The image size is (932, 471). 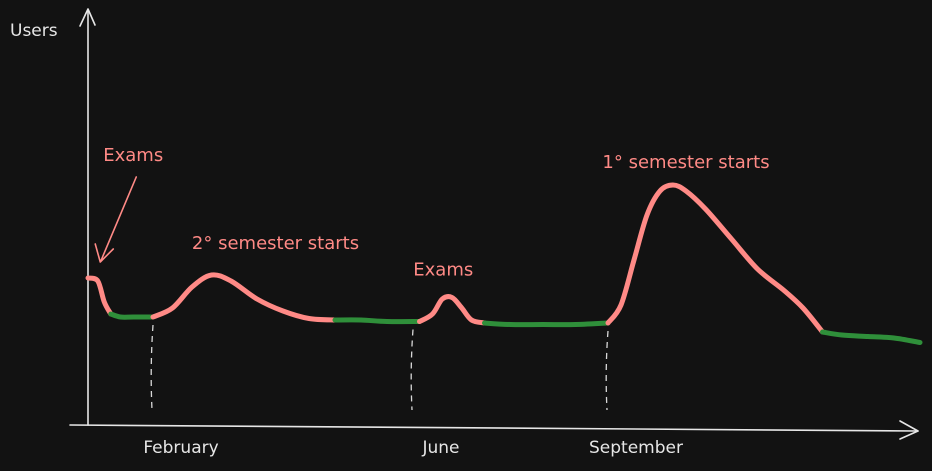 I want to click on x-tick-labels: February June September, so click(x=413, y=448).